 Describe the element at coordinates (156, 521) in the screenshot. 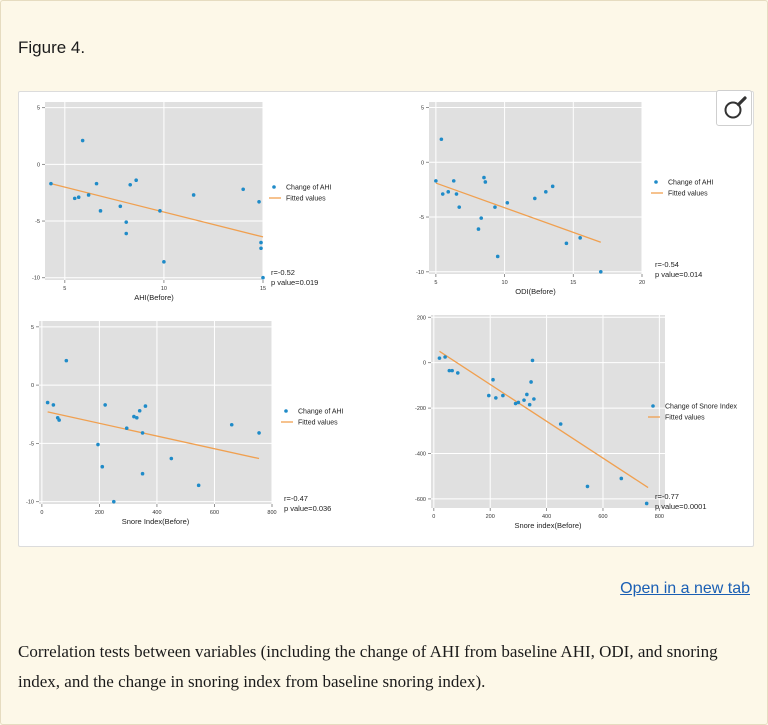

I see `x-axis-label: Snore Index(Before)` at that location.